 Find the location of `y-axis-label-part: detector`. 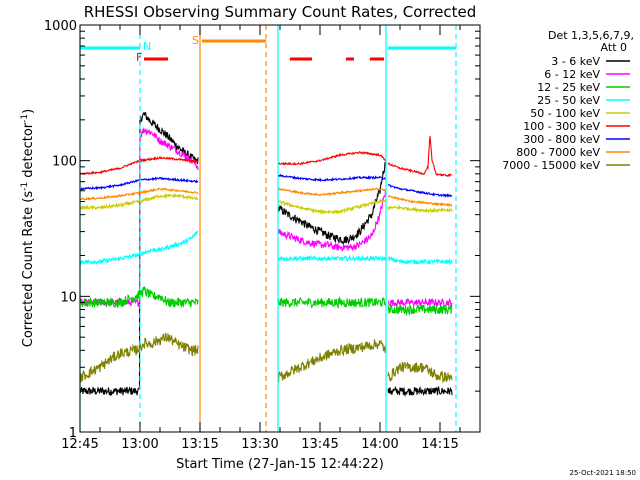

y-axis-label-part: detector is located at coordinates (28, 152).